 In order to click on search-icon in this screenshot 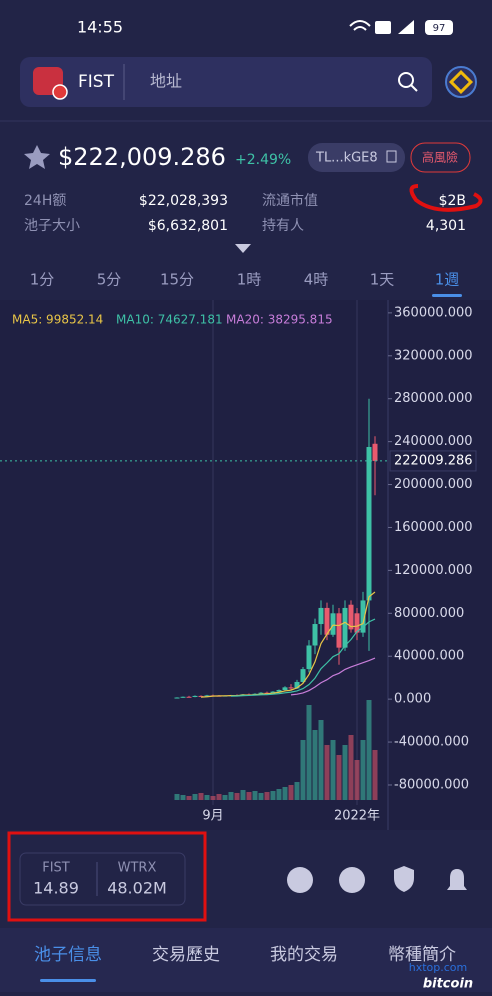, I will do `click(406, 80)`.